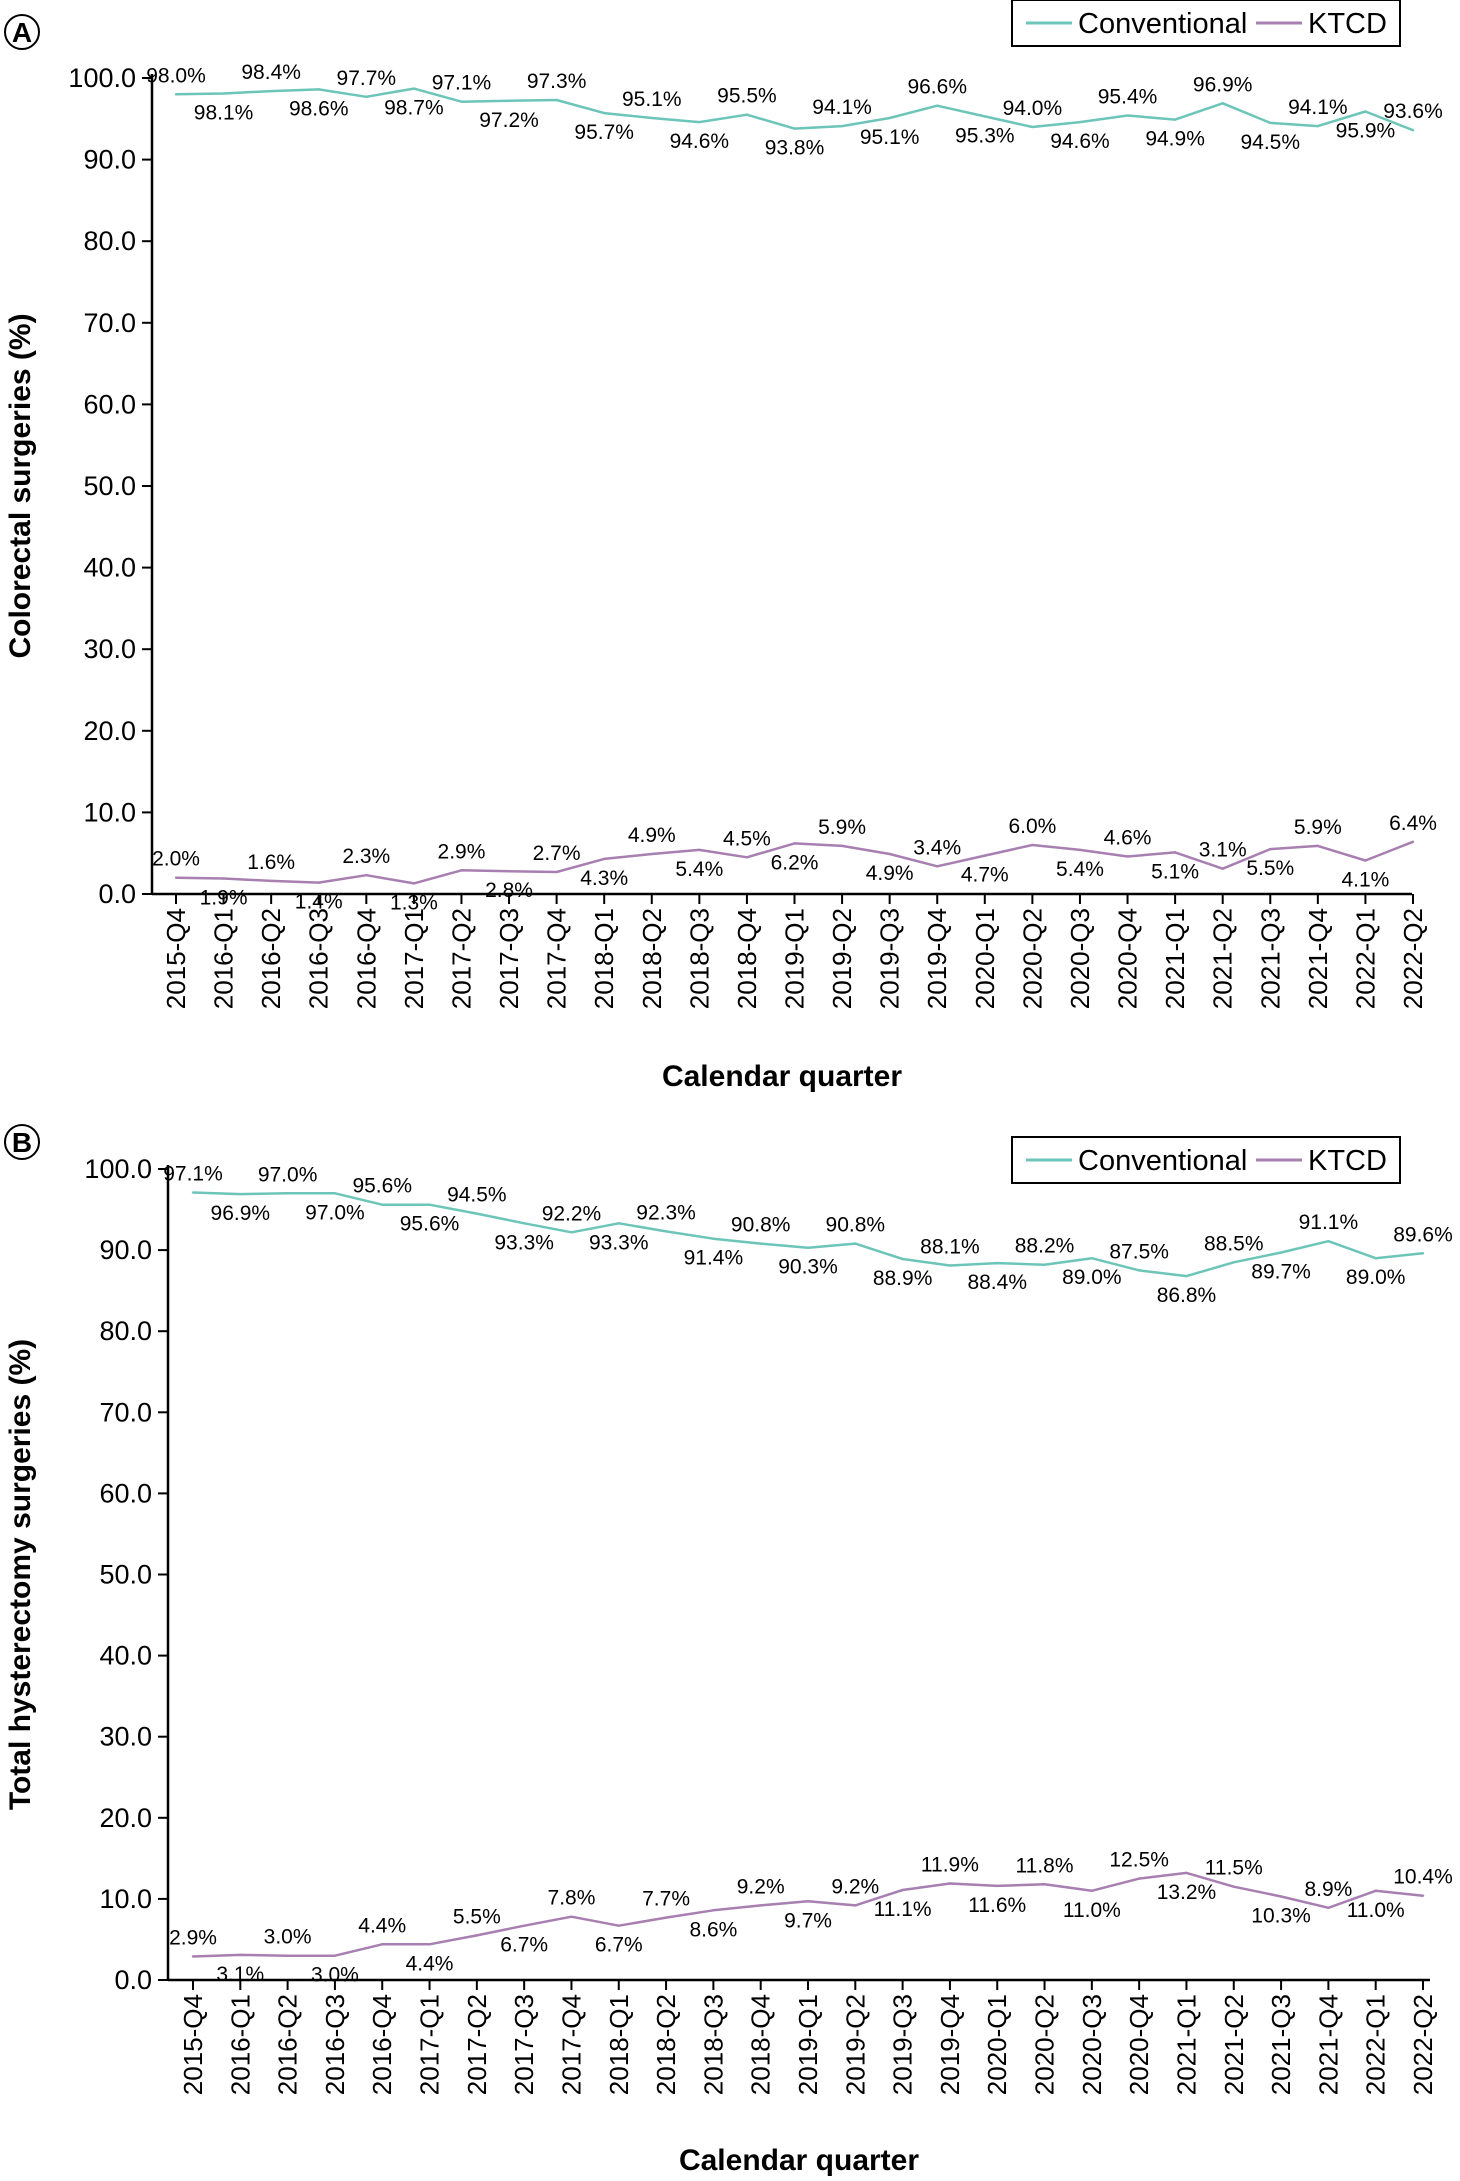 The height and width of the screenshot is (2181, 1460). I want to click on data-label-ktcd: 13.2%, so click(1187, 1892).